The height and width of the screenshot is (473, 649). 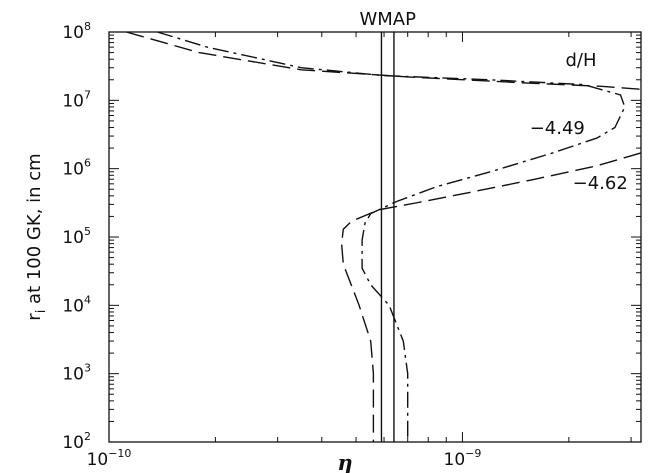 I want to click on x-tick-labels: 10−10 10−9, so click(x=284, y=458).